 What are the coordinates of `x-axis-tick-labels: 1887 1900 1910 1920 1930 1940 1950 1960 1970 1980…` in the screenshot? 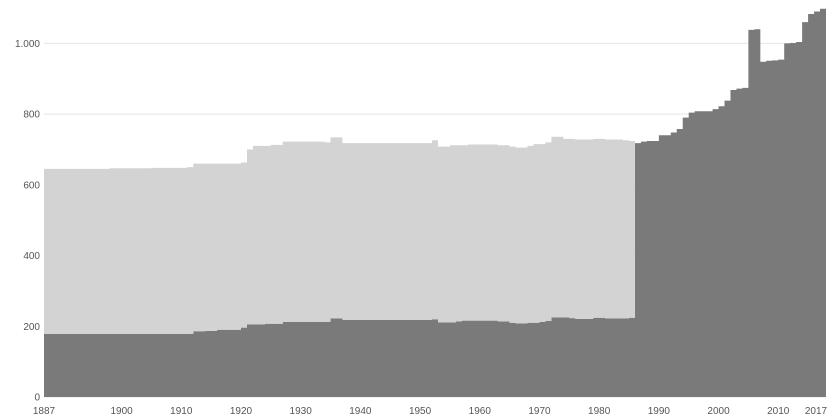 It's located at (430, 411).